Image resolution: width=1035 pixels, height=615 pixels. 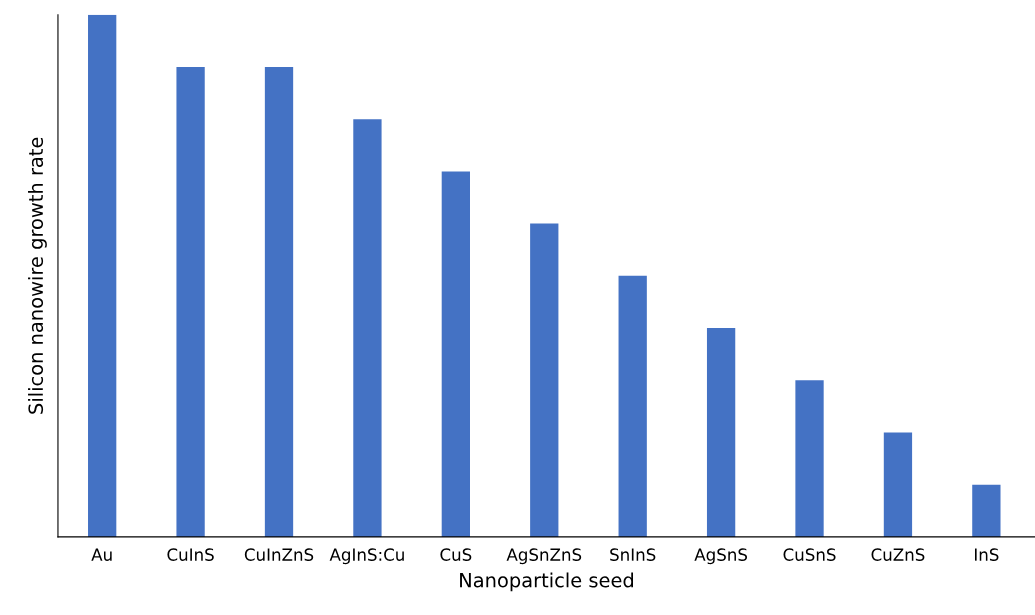 I want to click on x-tick-label: SnInS, so click(x=633, y=554).